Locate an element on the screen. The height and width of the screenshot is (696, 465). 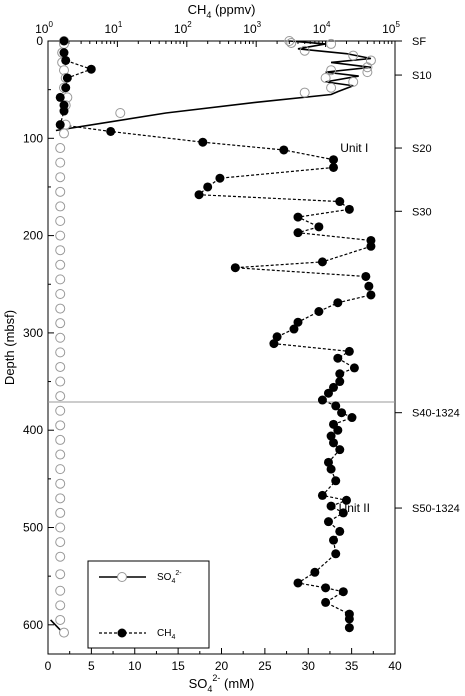
bottom-tick-label: 10 is located at coordinates (135, 666).